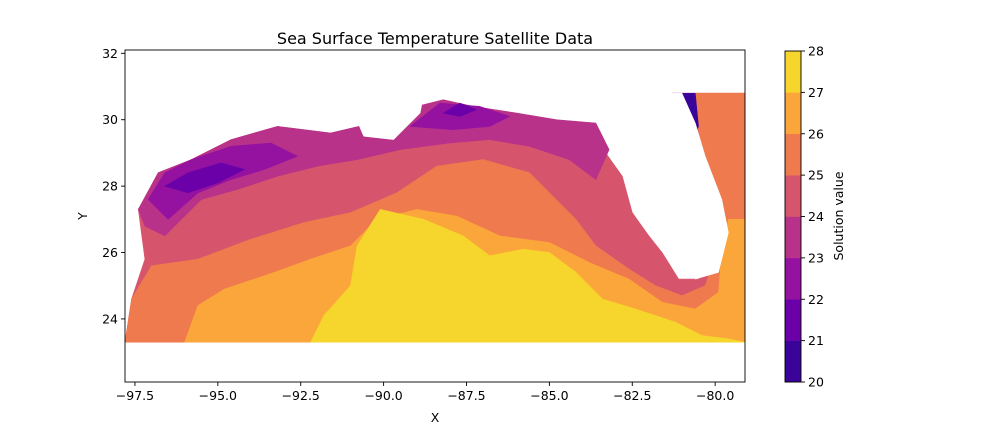 The height and width of the screenshot is (428, 1000). I want to click on y-tick-label: 24, so click(110, 318).